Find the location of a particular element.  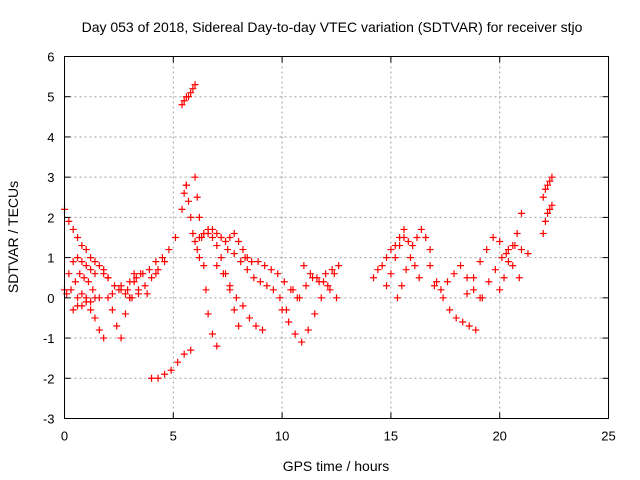

y-tick-label: 5 is located at coordinates (50, 97).